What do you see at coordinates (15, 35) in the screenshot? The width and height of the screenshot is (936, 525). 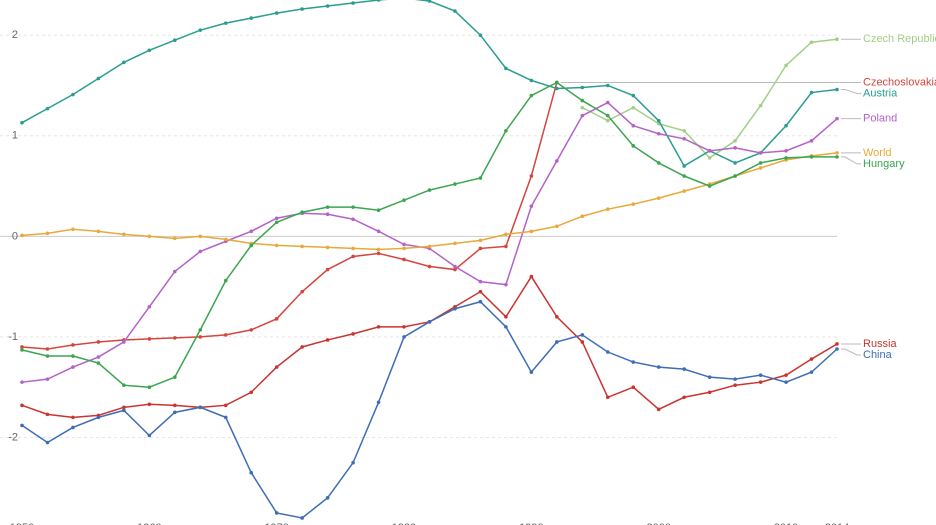 I see `y-tick-label: 2` at bounding box center [15, 35].